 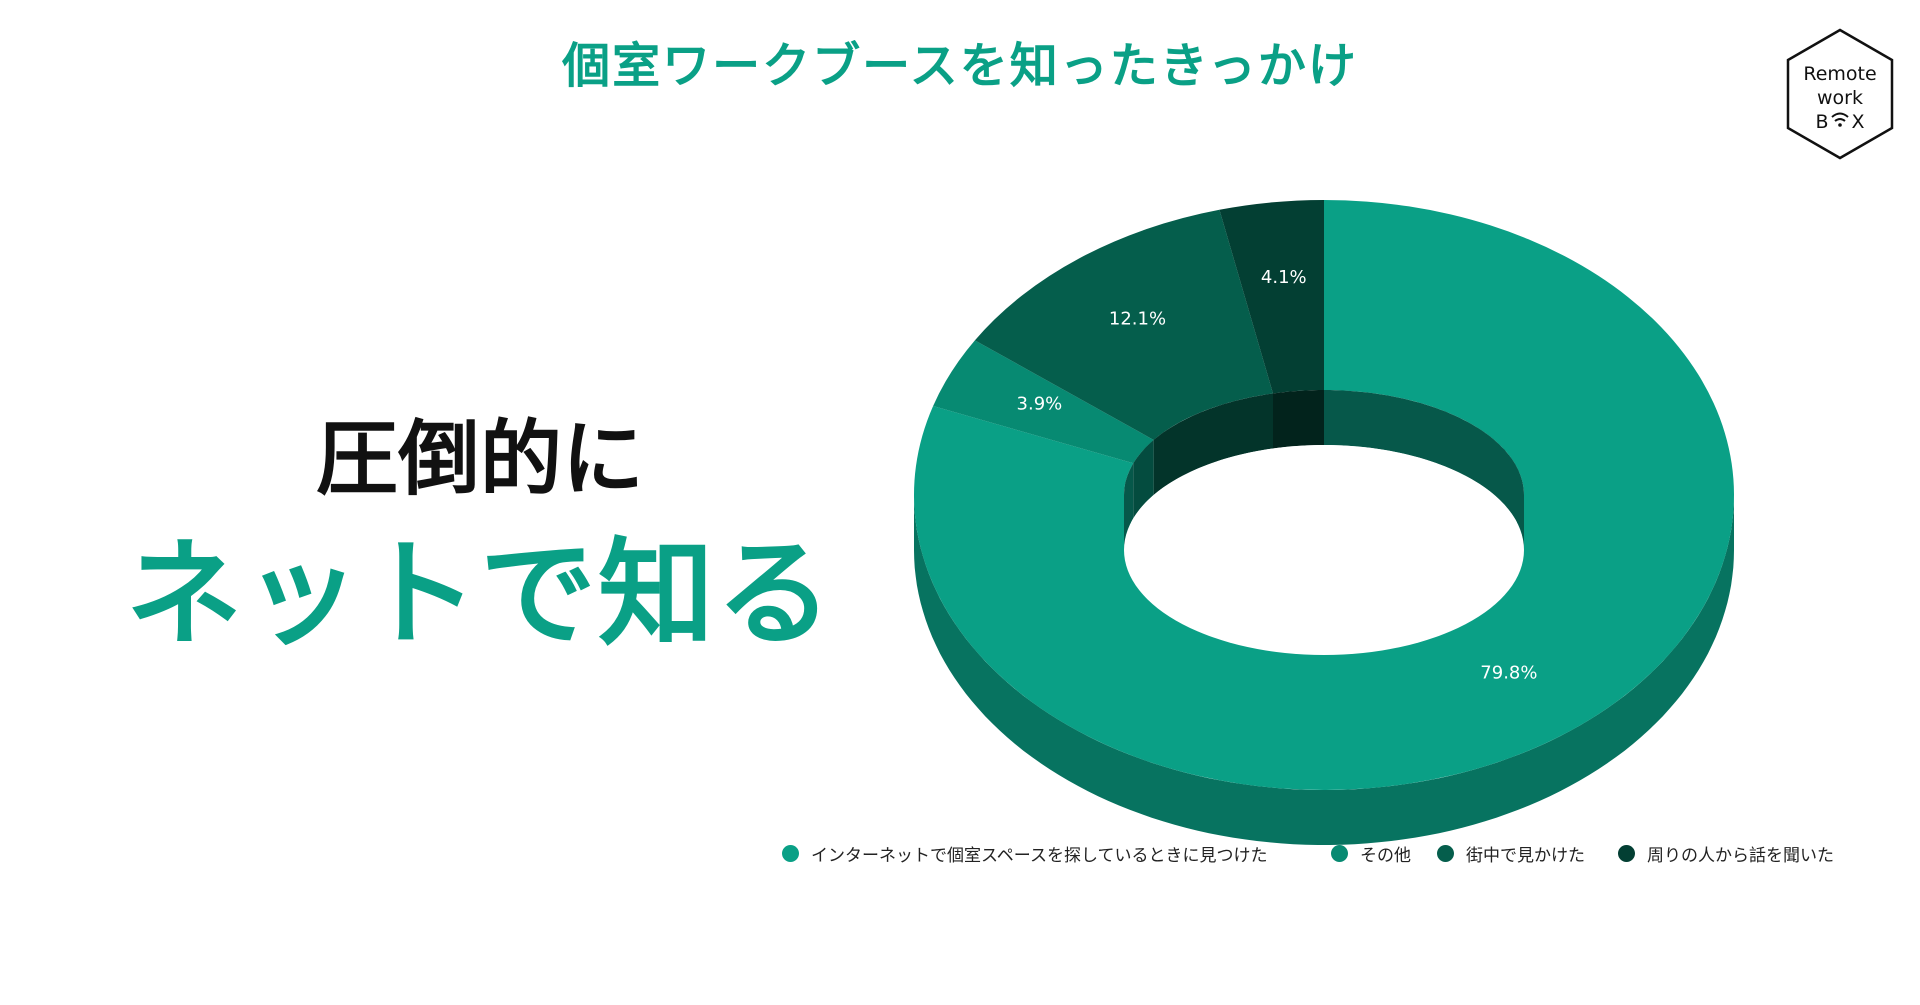 I want to click on legend-label: その他, so click(x=1385, y=855).